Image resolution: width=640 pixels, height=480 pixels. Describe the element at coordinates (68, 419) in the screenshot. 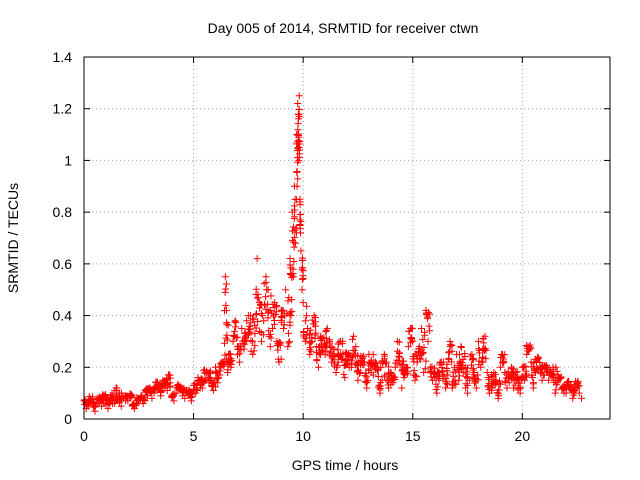

I see `y-tick-label: 0` at that location.